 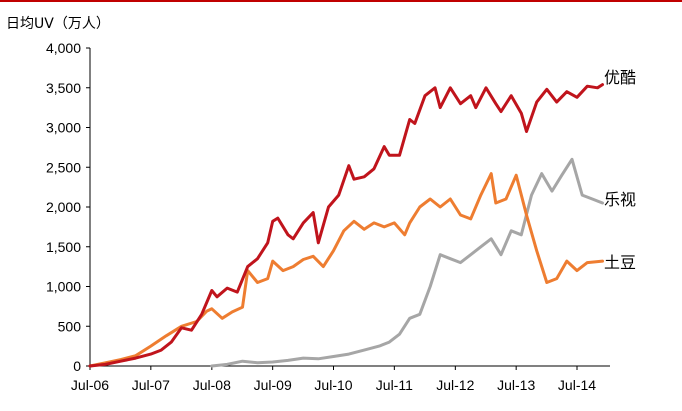 I want to click on x-tick-label: Jul-10, so click(x=333, y=385).